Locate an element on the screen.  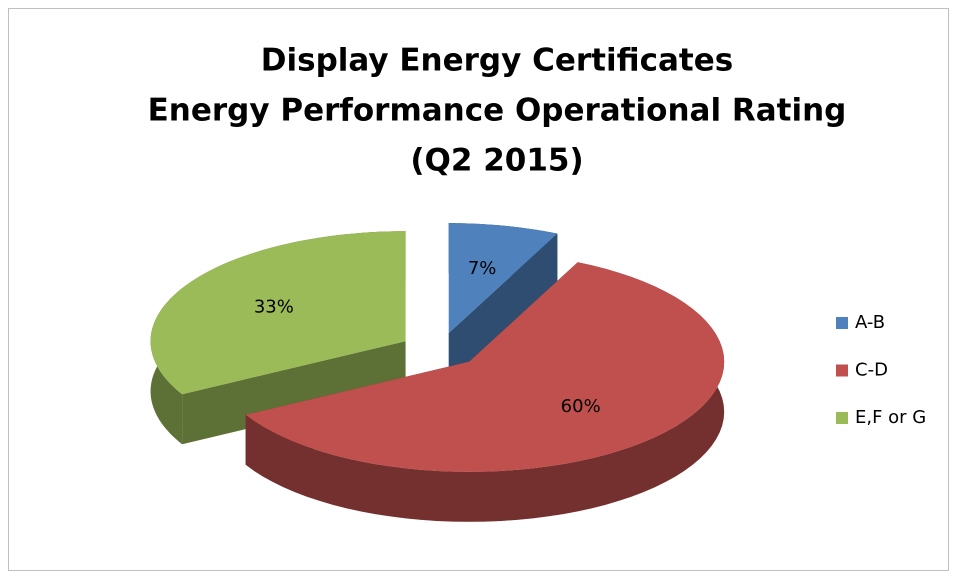
slice-radial-wall-shade is located at coordinates (294, 393).